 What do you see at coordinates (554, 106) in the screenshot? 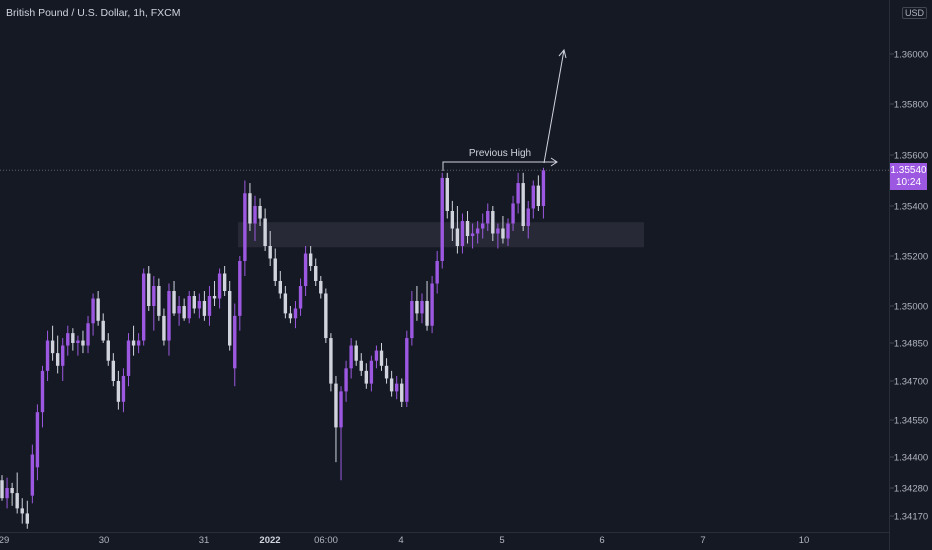
I see `projection-arrow-line` at bounding box center [554, 106].